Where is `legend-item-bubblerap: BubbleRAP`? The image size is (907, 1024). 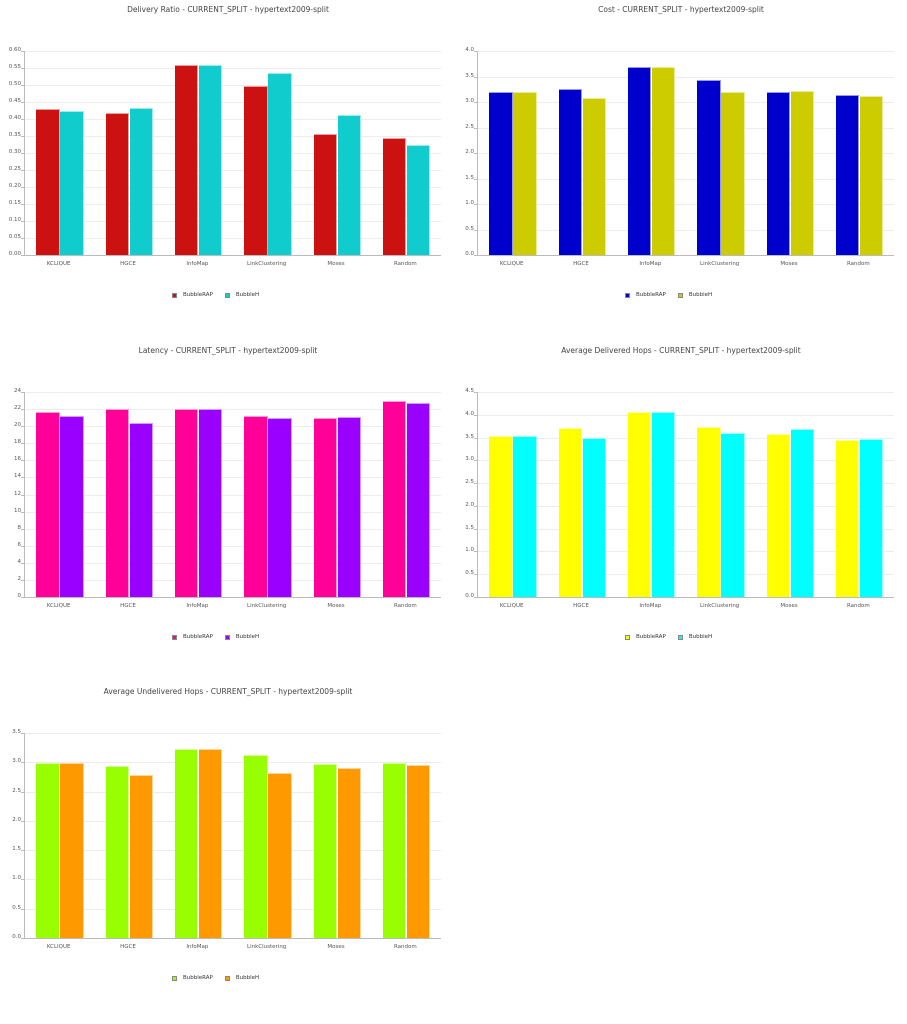
legend-item-bubblerap: BubbleRAP is located at coordinates (192, 295).